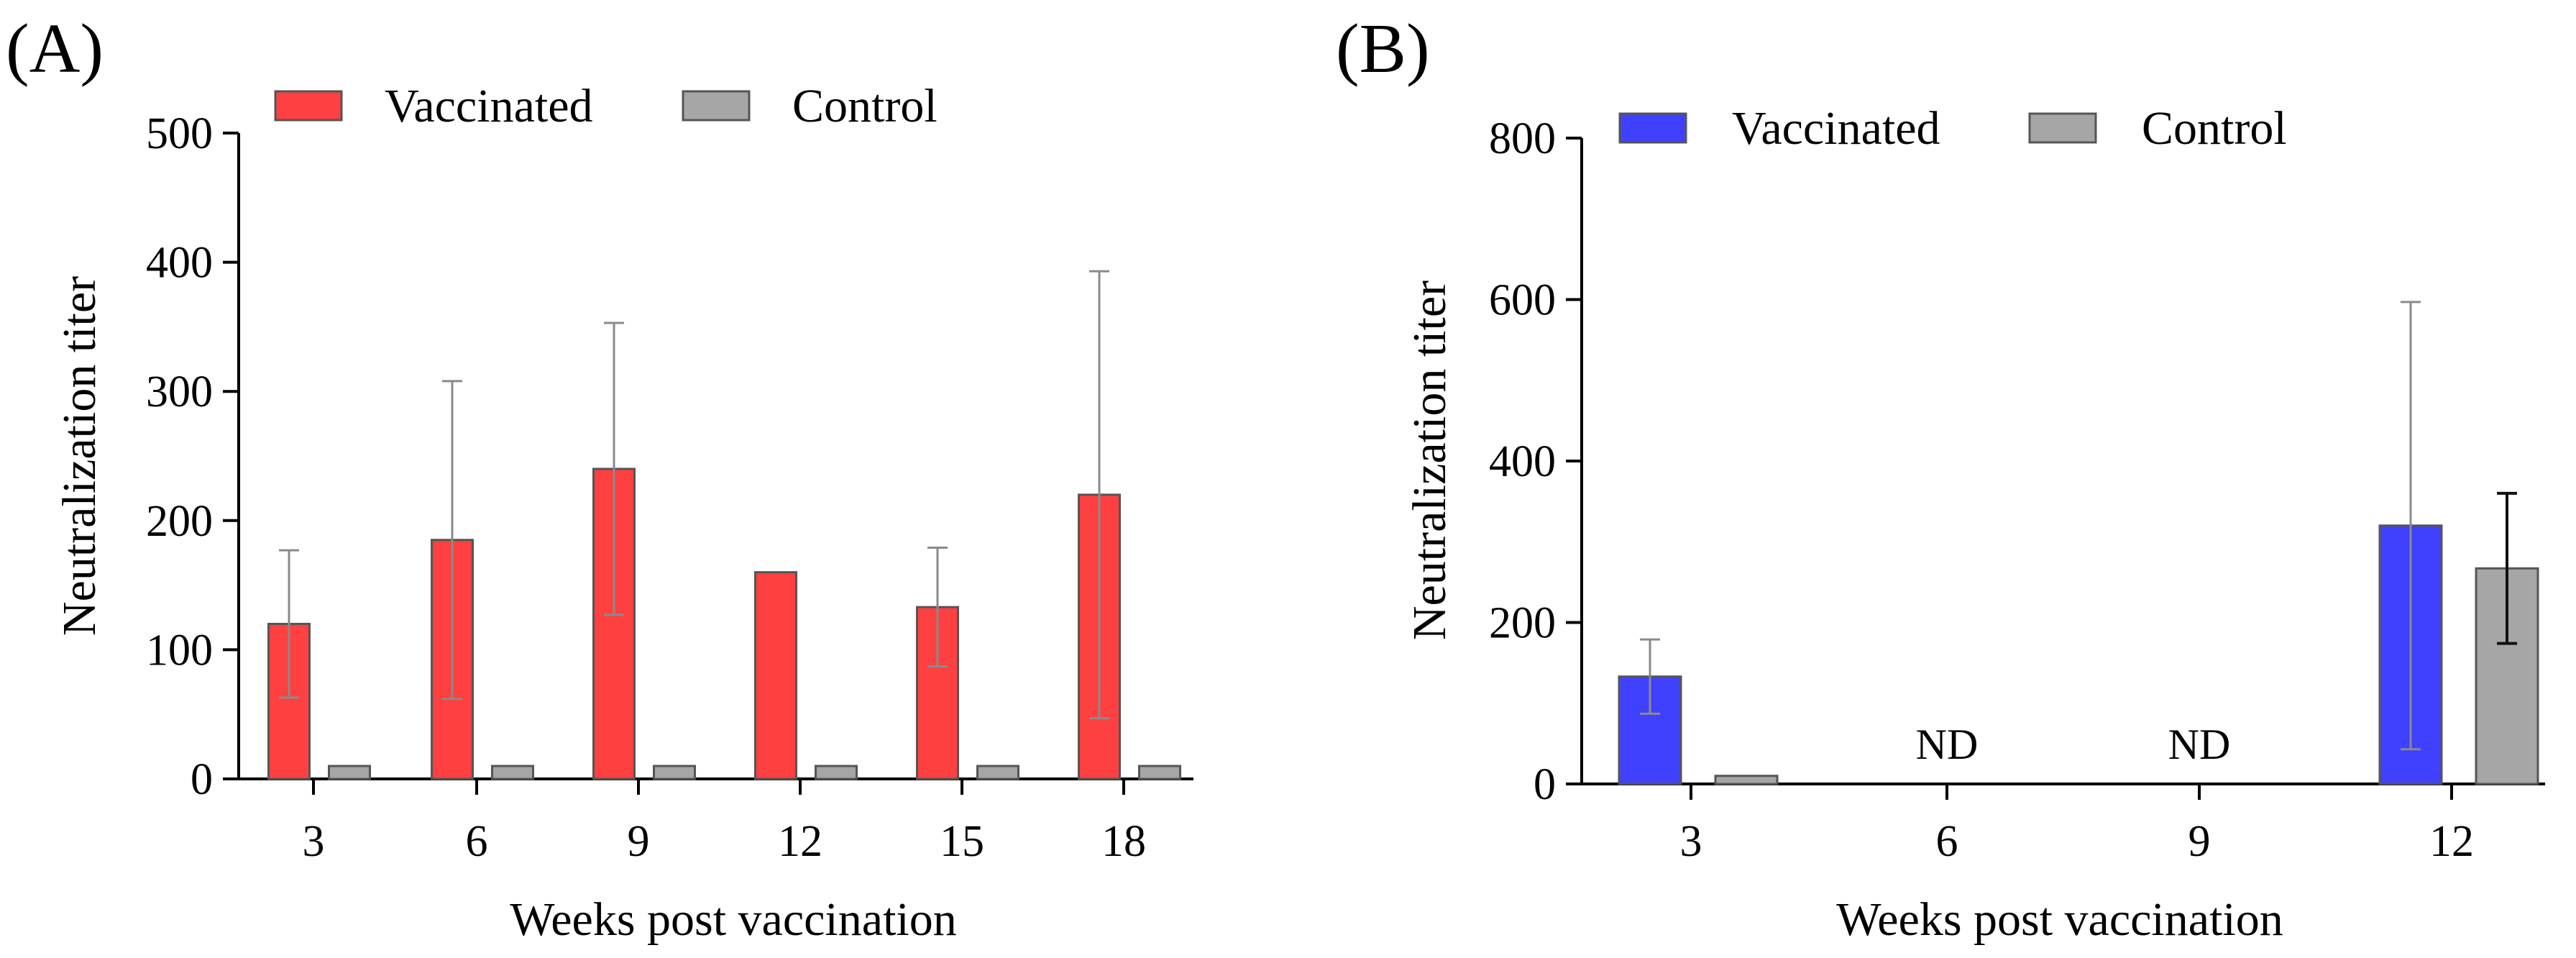 Image resolution: width=2576 pixels, height=958 pixels. Describe the element at coordinates (179, 650) in the screenshot. I see `a-y-tick-label: 100` at that location.